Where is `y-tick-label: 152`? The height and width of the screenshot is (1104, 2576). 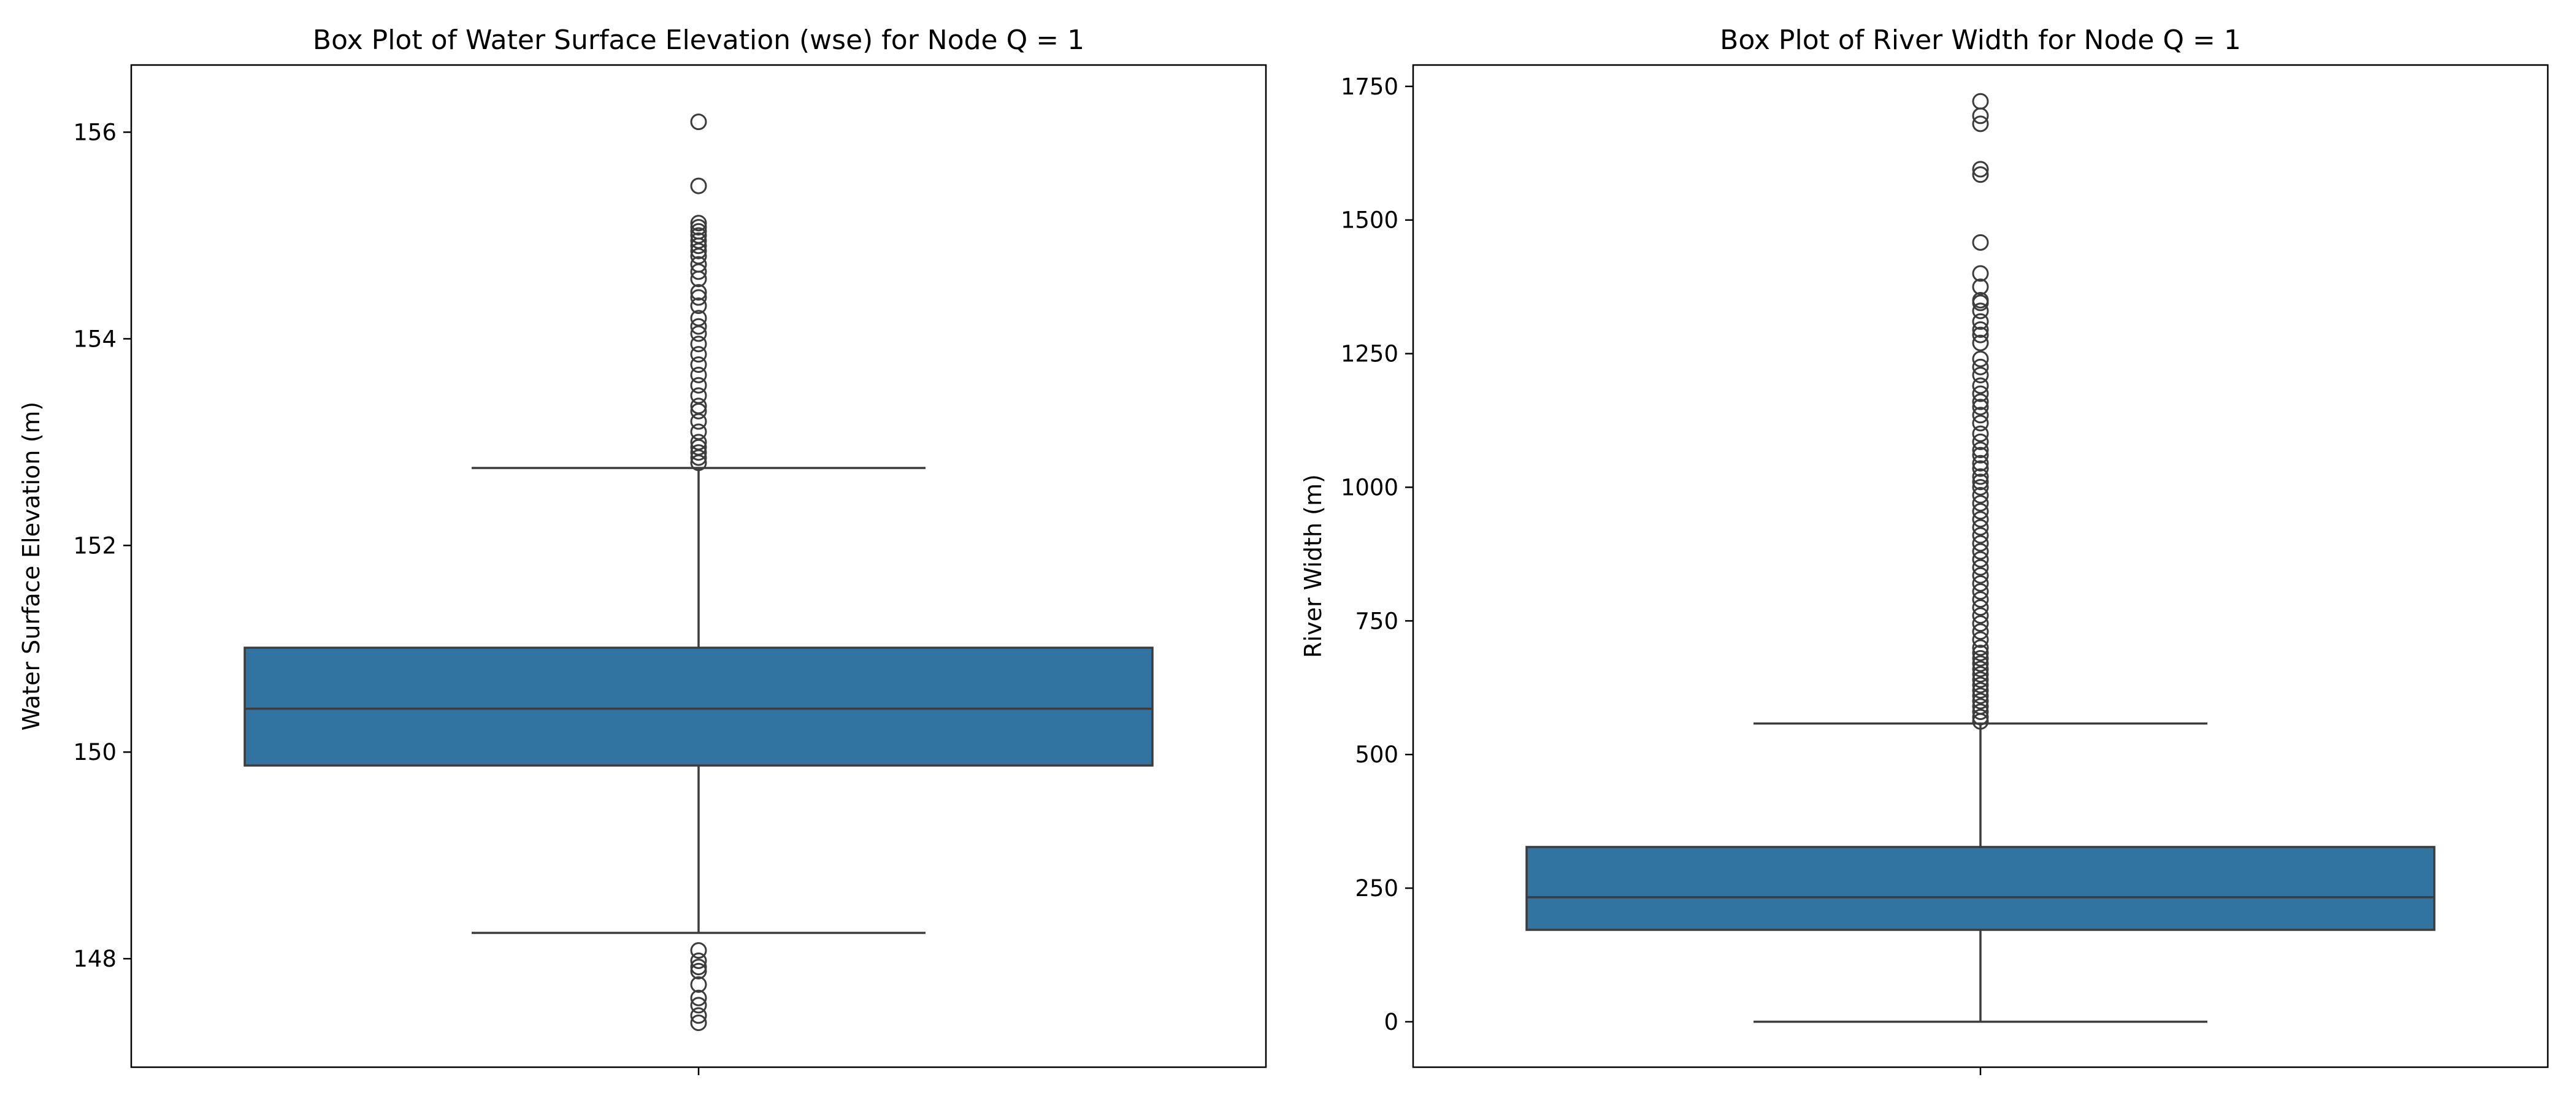 y-tick-label: 152 is located at coordinates (95, 545).